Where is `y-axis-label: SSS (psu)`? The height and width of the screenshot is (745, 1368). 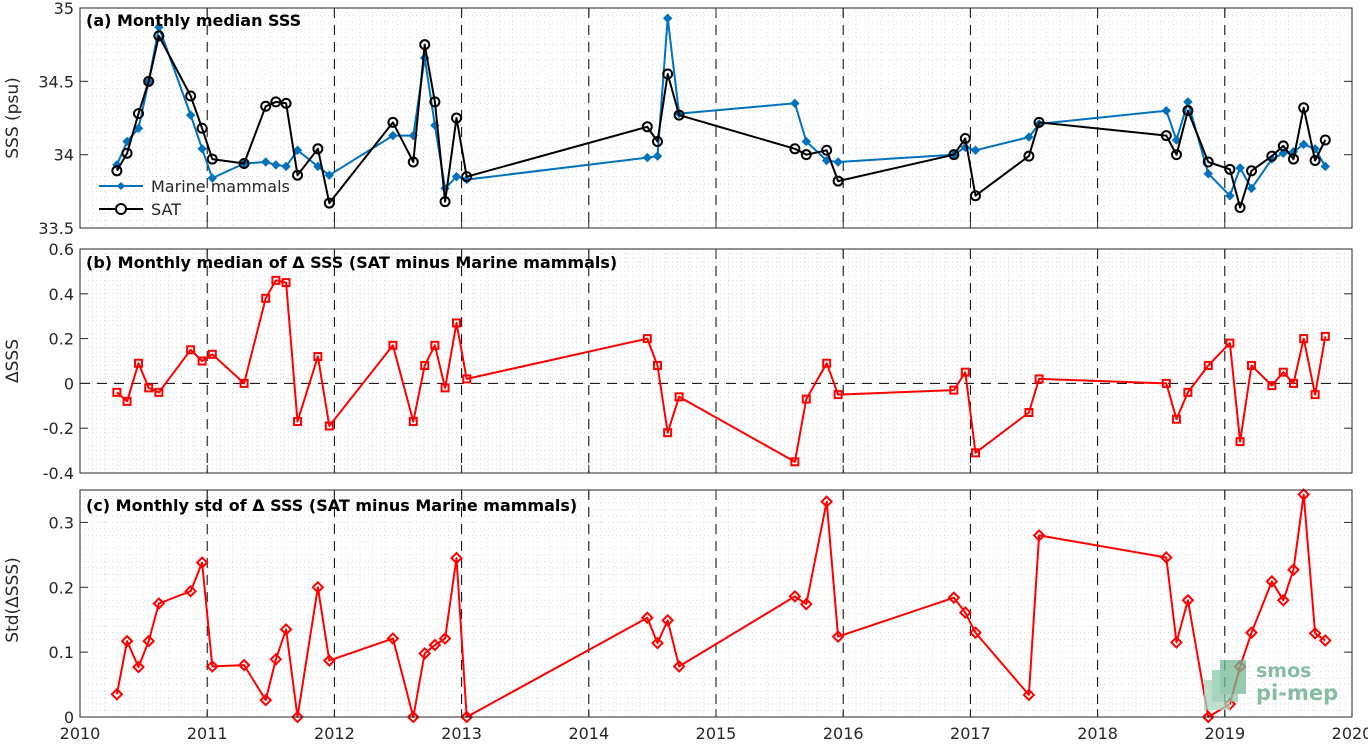 y-axis-label: SSS (psu) is located at coordinates (13, 117).